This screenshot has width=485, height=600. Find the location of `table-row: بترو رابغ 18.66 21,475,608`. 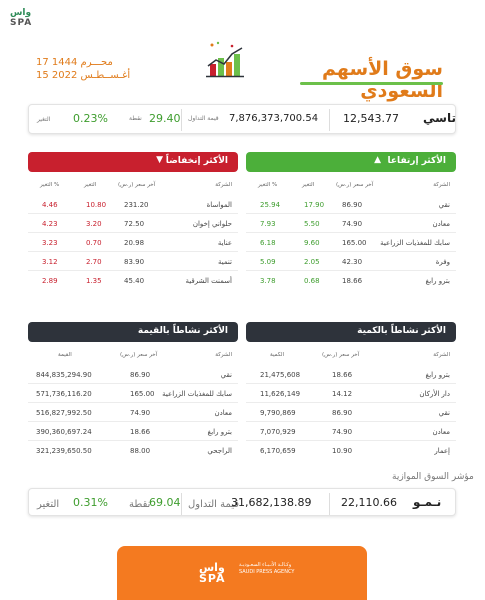

table-row: بترو رابغ 18.66 21,475,608 is located at coordinates (351, 375).